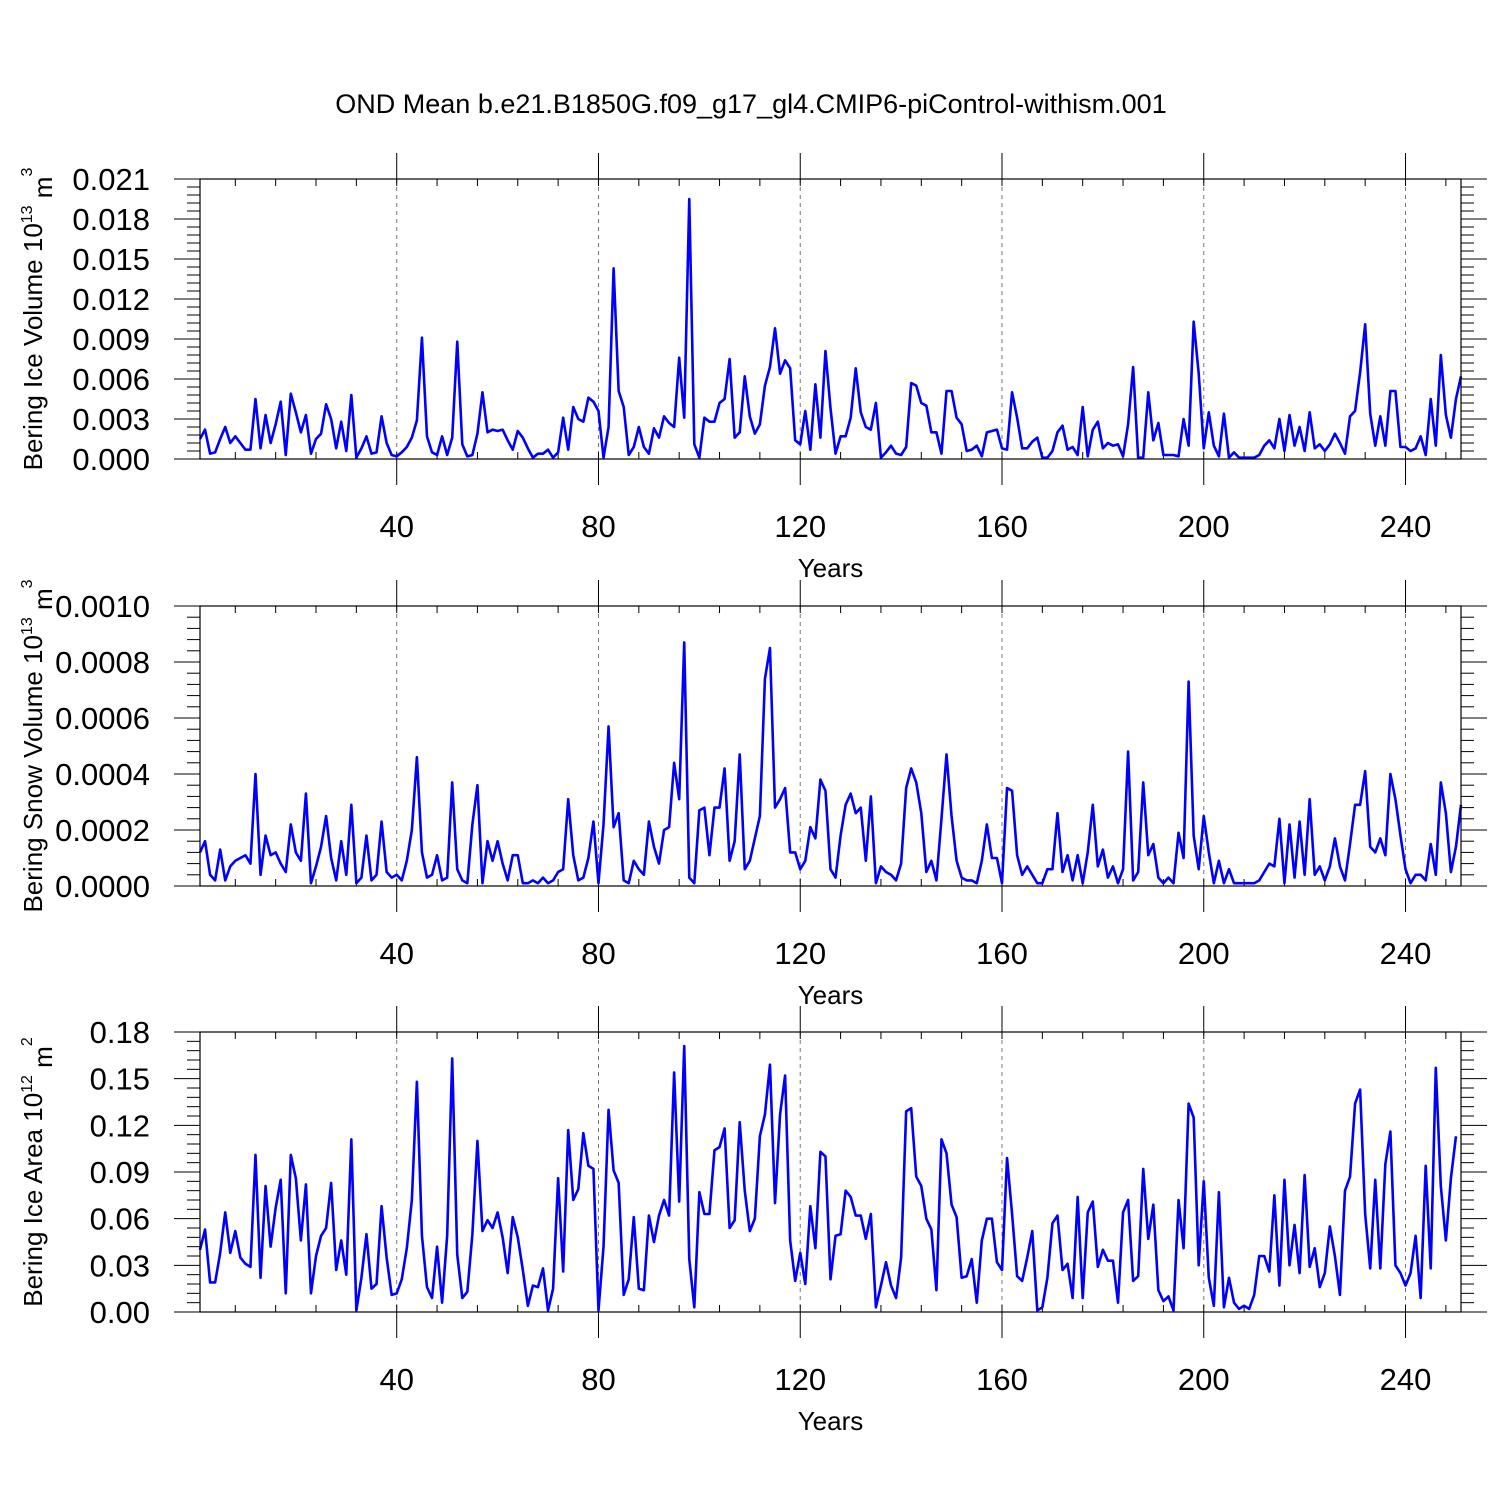  Describe the element at coordinates (111, 339) in the screenshot. I see `y-tick-label: 0.009` at that location.